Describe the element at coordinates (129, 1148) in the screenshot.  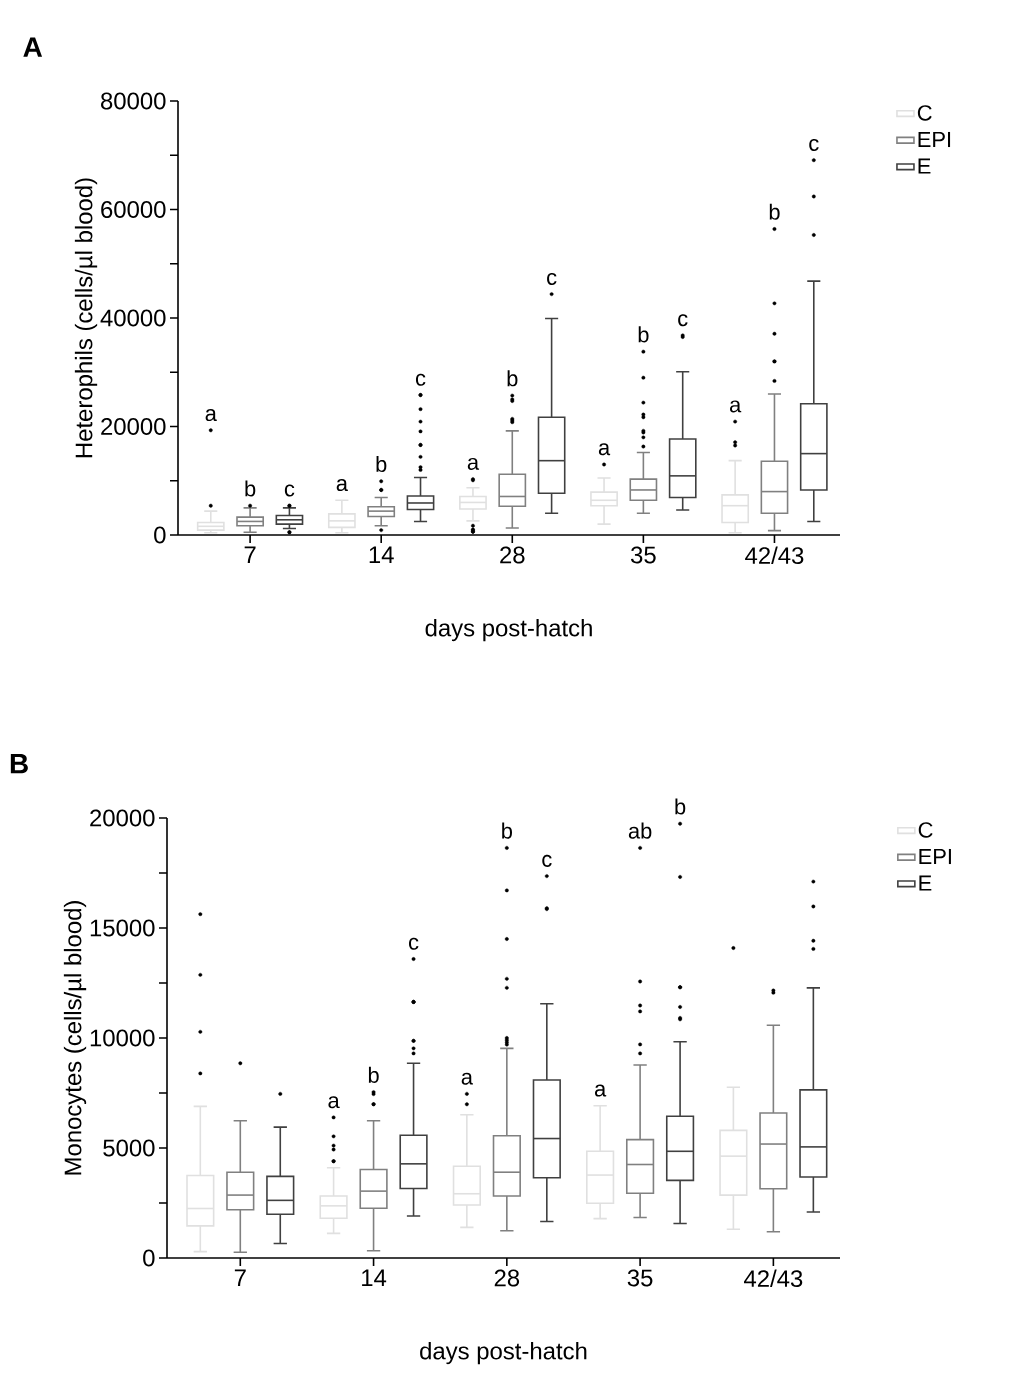
I see `y-tick-label: 5000` at that location.